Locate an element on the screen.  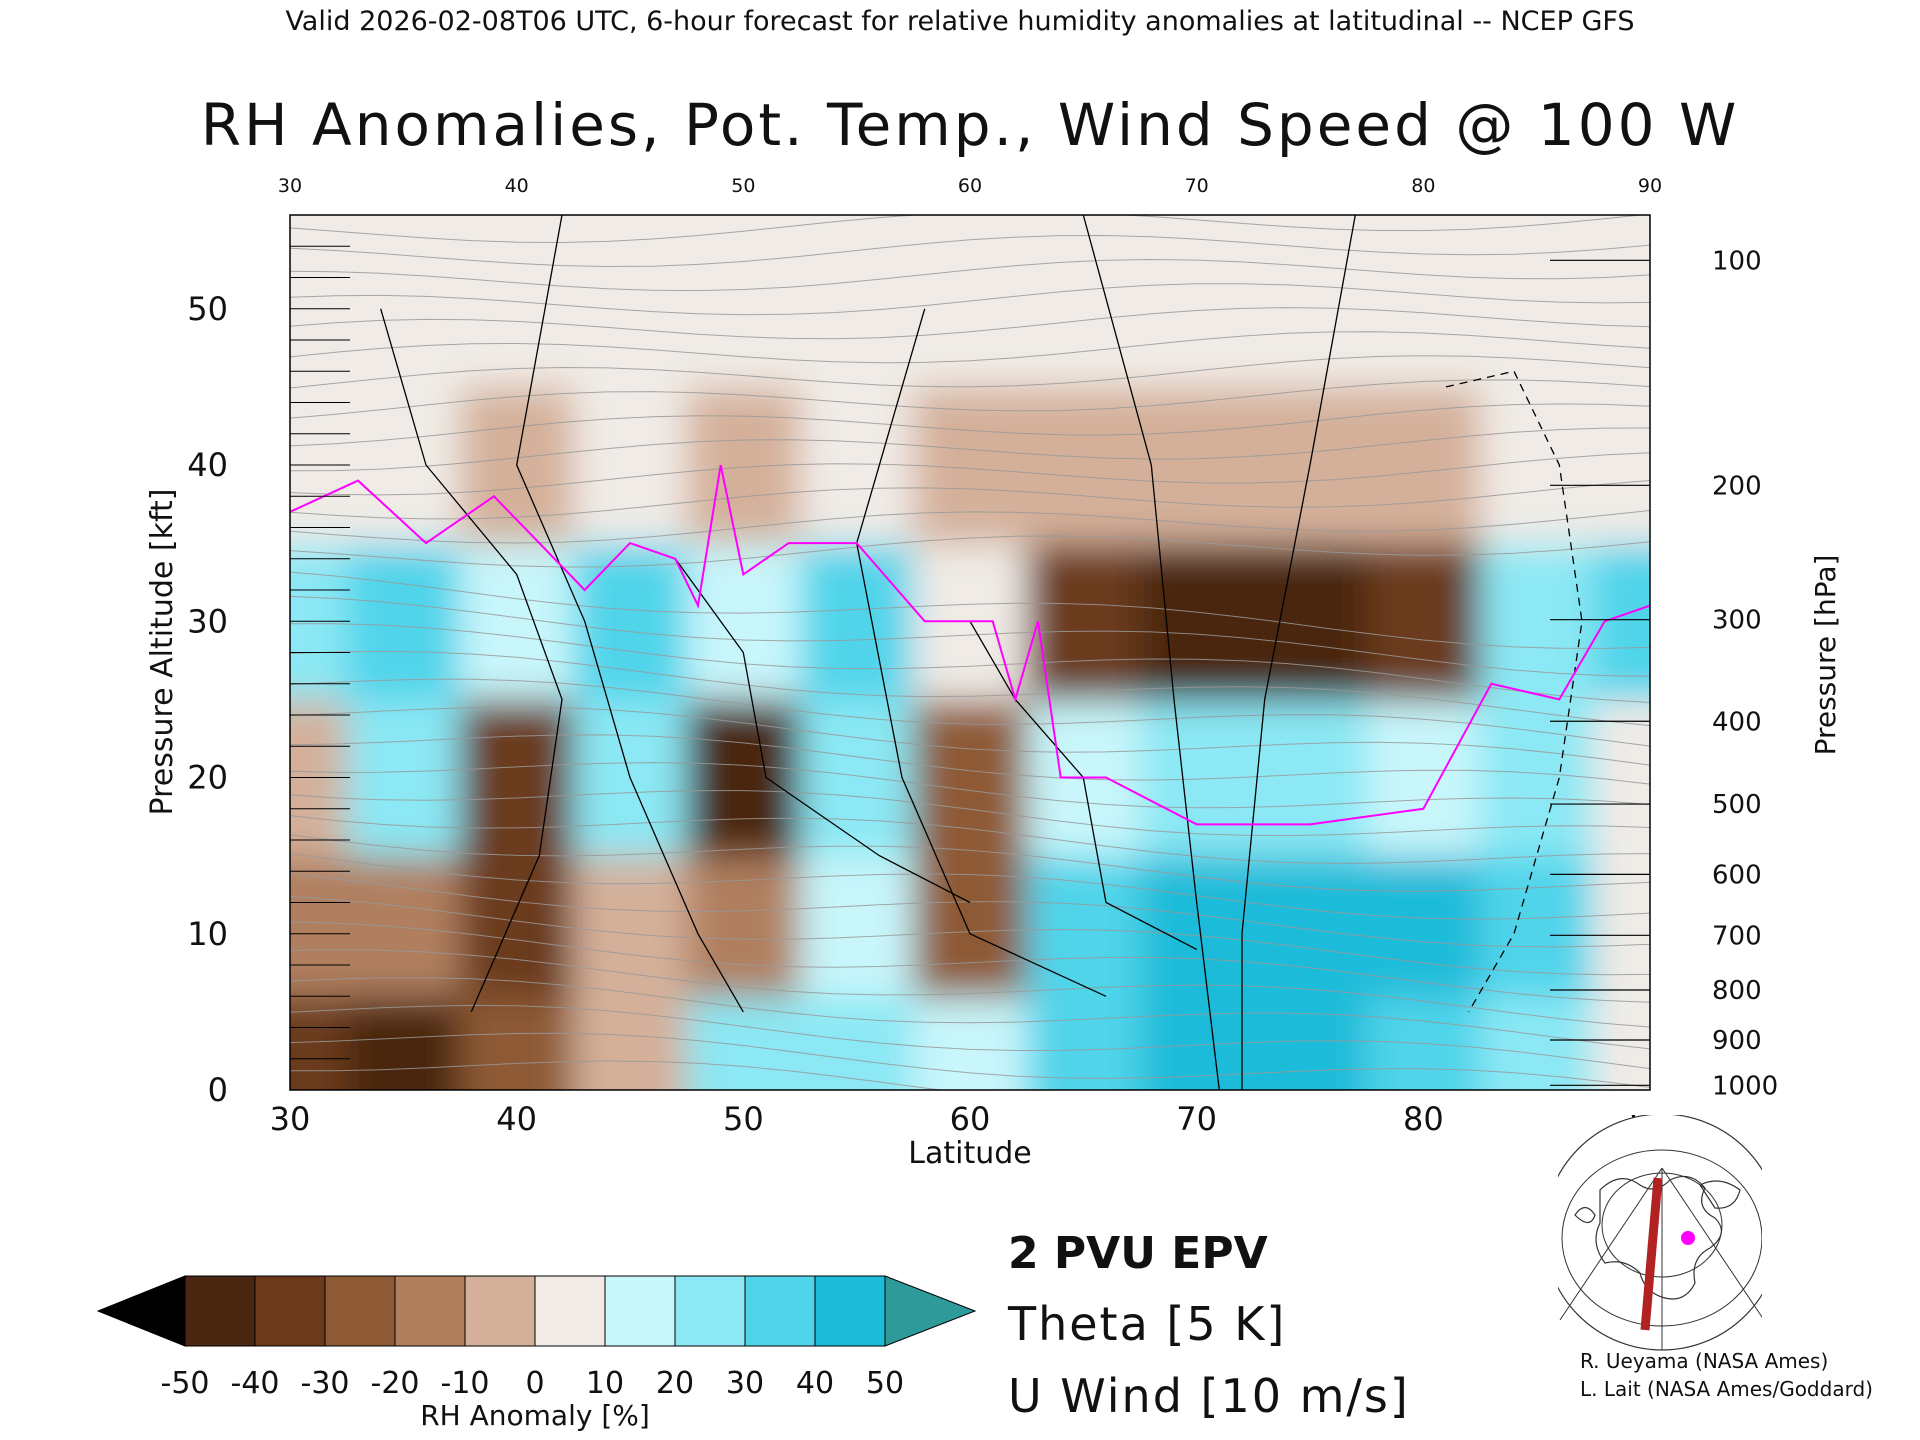
y-tick-label: 40 is located at coordinates (207, 465).